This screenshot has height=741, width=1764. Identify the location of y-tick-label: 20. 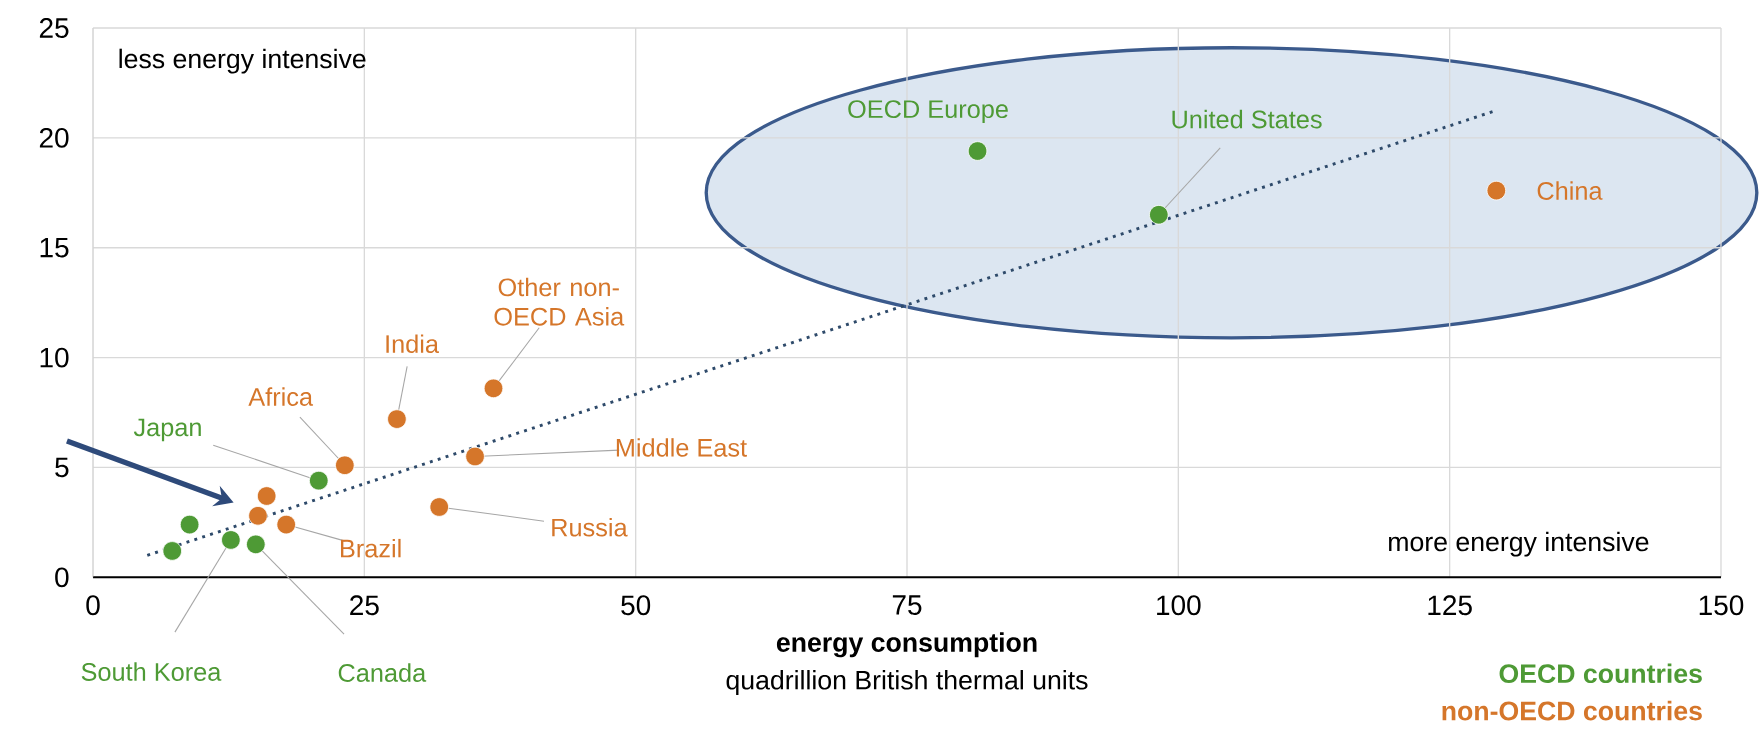
(54, 137).